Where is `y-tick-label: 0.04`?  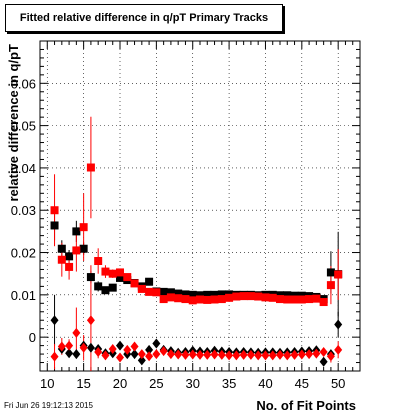 y-tick-label: 0.04 is located at coordinates (23, 168).